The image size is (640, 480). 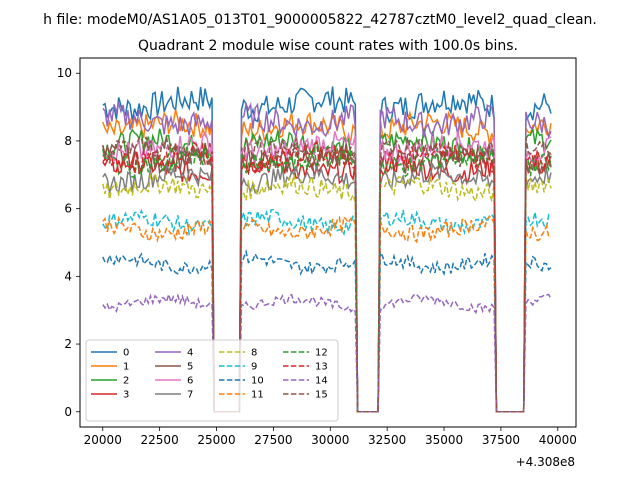 I want to click on legend-label-5: 5, so click(x=190, y=367).